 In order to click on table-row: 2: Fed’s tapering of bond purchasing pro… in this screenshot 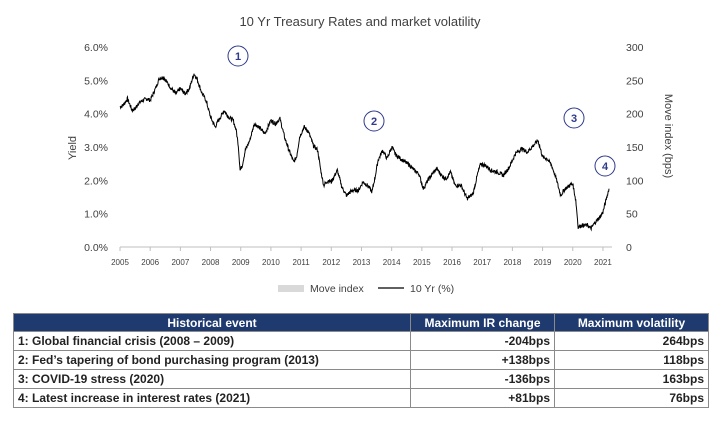, I will do `click(361, 360)`.